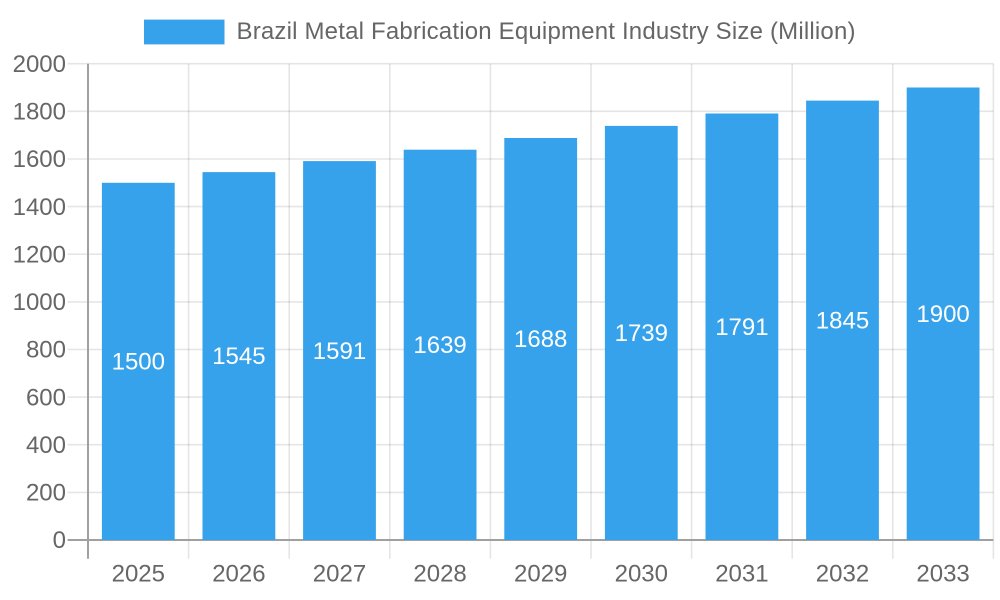  Describe the element at coordinates (842, 573) in the screenshot. I see `svg-text: 2032` at that location.